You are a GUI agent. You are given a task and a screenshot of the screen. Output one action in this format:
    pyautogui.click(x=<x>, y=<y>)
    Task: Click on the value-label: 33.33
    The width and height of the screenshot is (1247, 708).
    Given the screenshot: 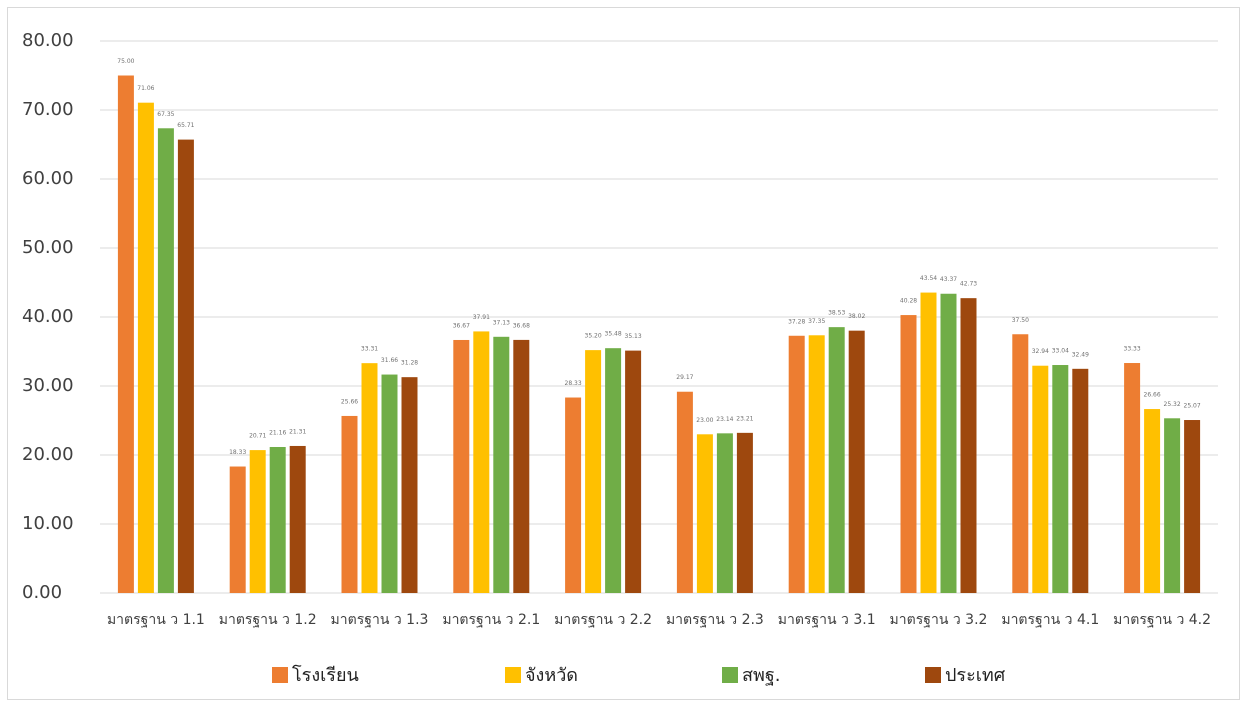 What is the action you would take?
    pyautogui.click(x=1132, y=349)
    